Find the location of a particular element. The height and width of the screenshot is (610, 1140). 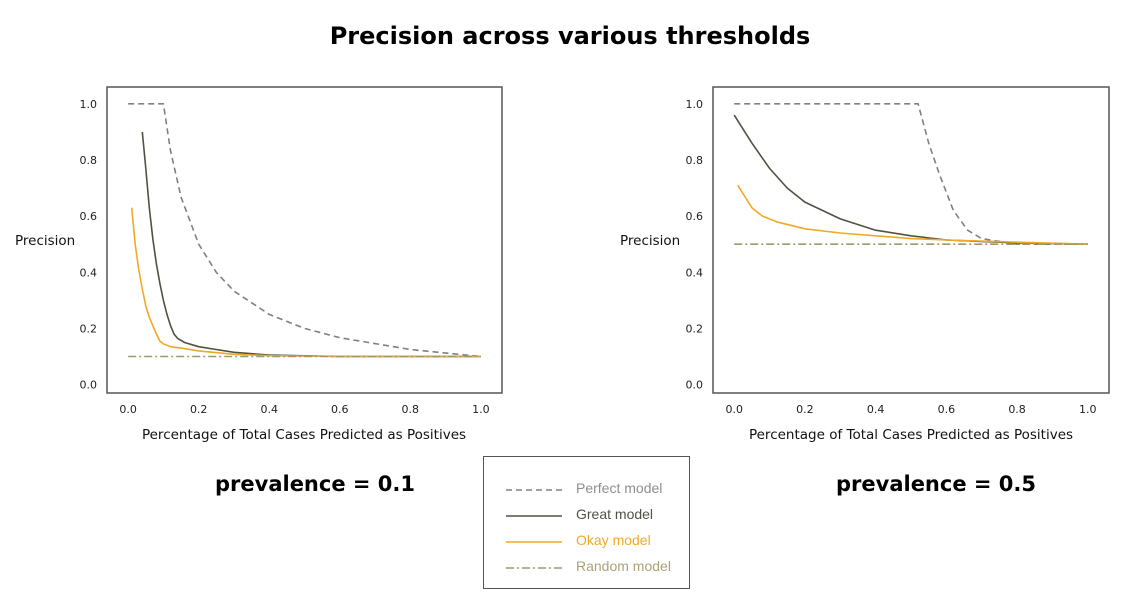

legend-item-perfect: Perfect model is located at coordinates (586, 490).